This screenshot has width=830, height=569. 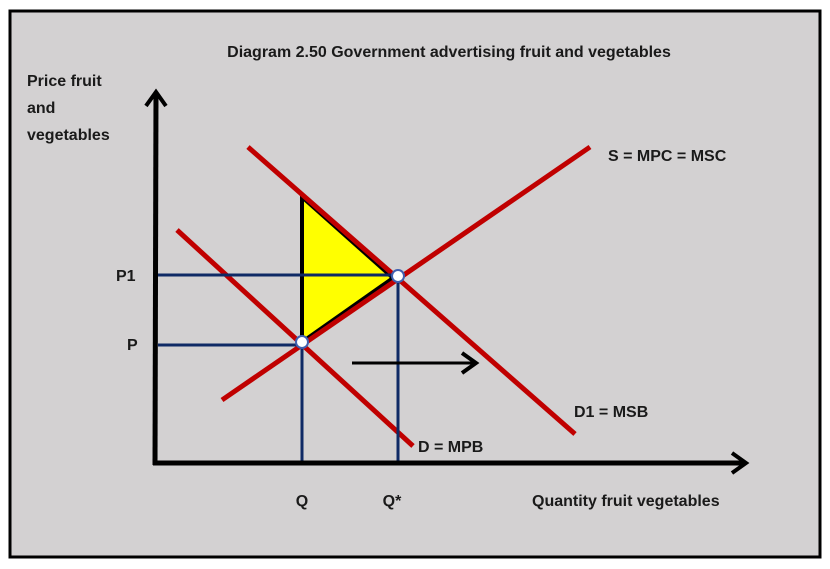 What do you see at coordinates (611, 412) in the screenshot?
I see `demand-msb-label: D1 = MSB` at bounding box center [611, 412].